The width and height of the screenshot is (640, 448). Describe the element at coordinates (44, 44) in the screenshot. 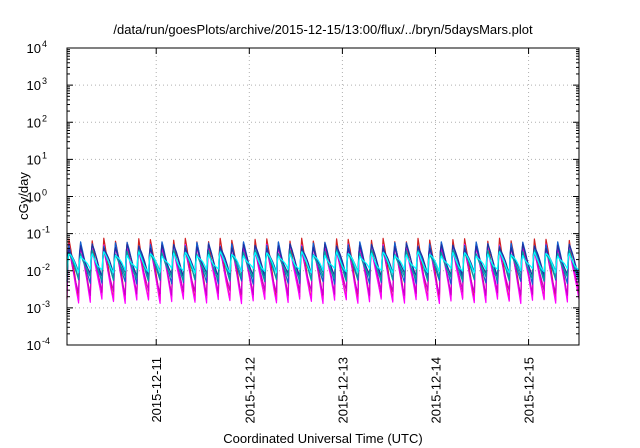

I see `y-tick-label-exp: 4` at that location.